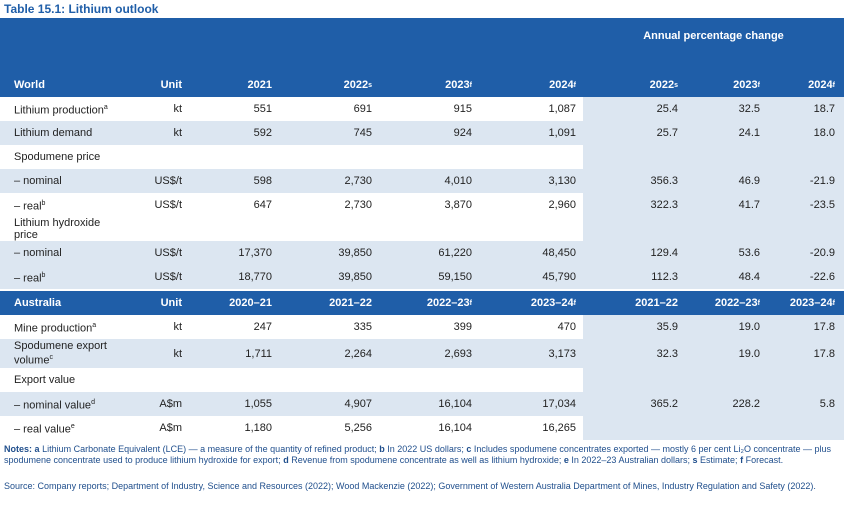 The width and height of the screenshot is (844, 505). Describe the element at coordinates (72, 426) in the screenshot. I see `superscript: e` at that location.